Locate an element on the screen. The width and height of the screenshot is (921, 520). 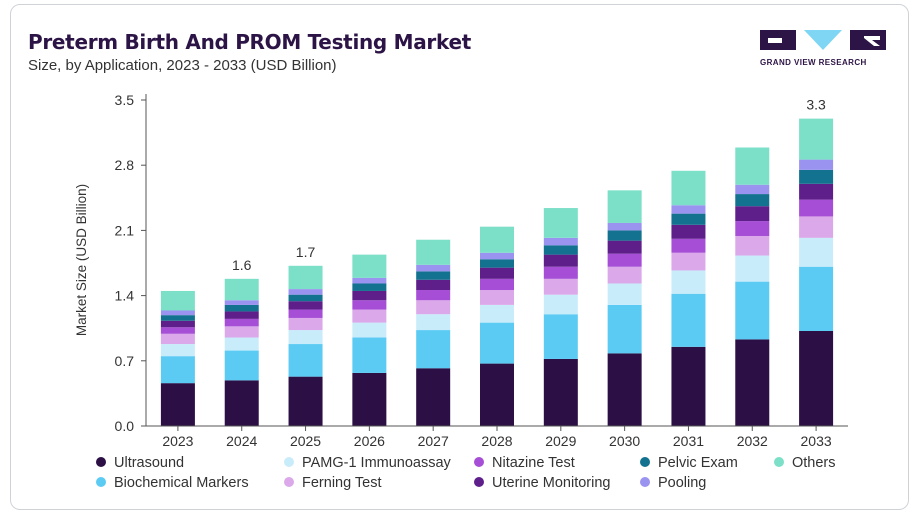
bar-segment-pelvic-exam-2025 is located at coordinates (305, 298).